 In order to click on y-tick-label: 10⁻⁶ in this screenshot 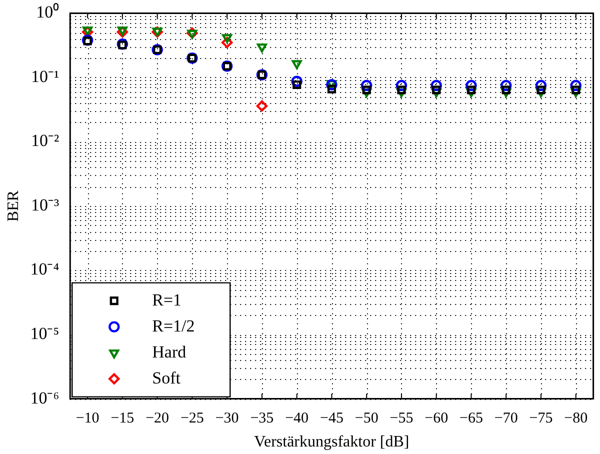, I will do `click(45, 398)`.